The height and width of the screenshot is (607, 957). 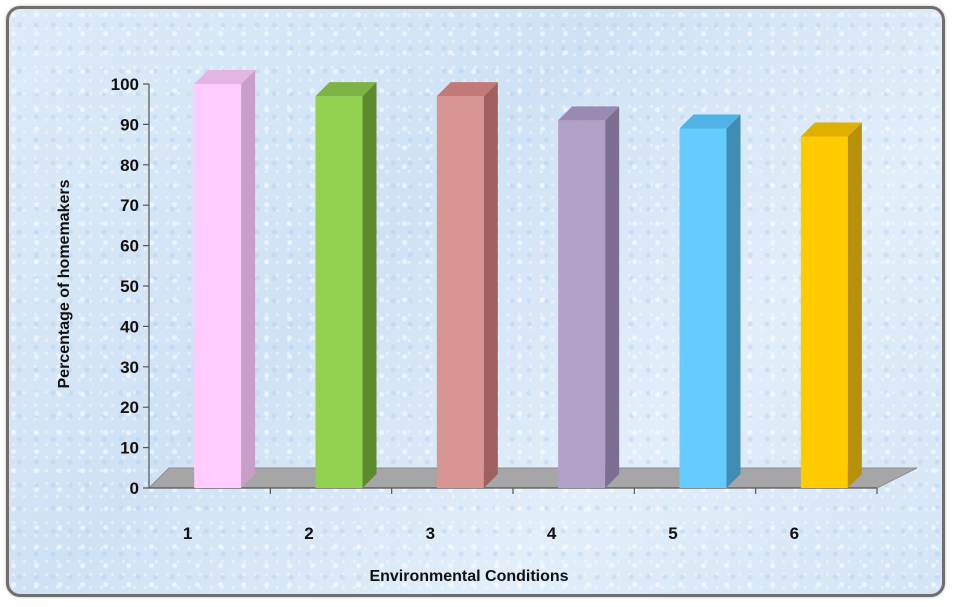 What do you see at coordinates (308, 533) in the screenshot?
I see `x-tick-label: 2` at bounding box center [308, 533].